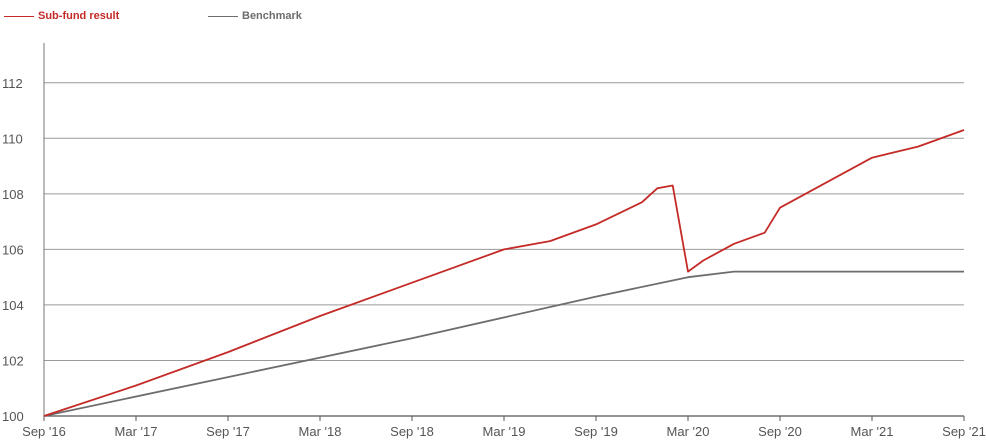  Describe the element at coordinates (320, 431) in the screenshot. I see `x-tick-label-3: Mar '18` at that location.